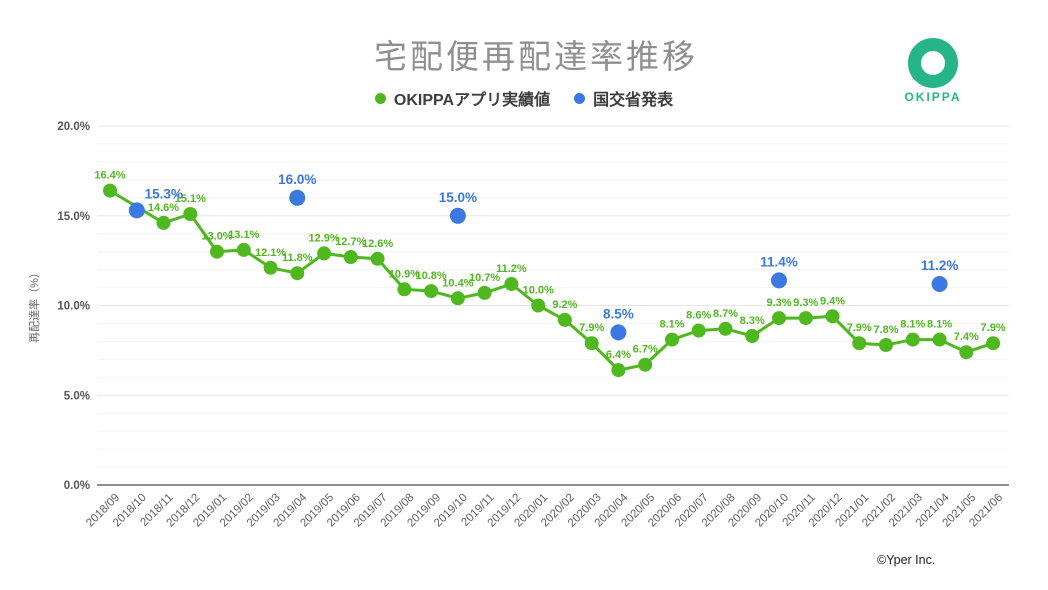 This screenshot has width=1048, height=590. Describe the element at coordinates (725, 314) in the screenshot. I see `okippa-value-label: 8.7%` at that location.